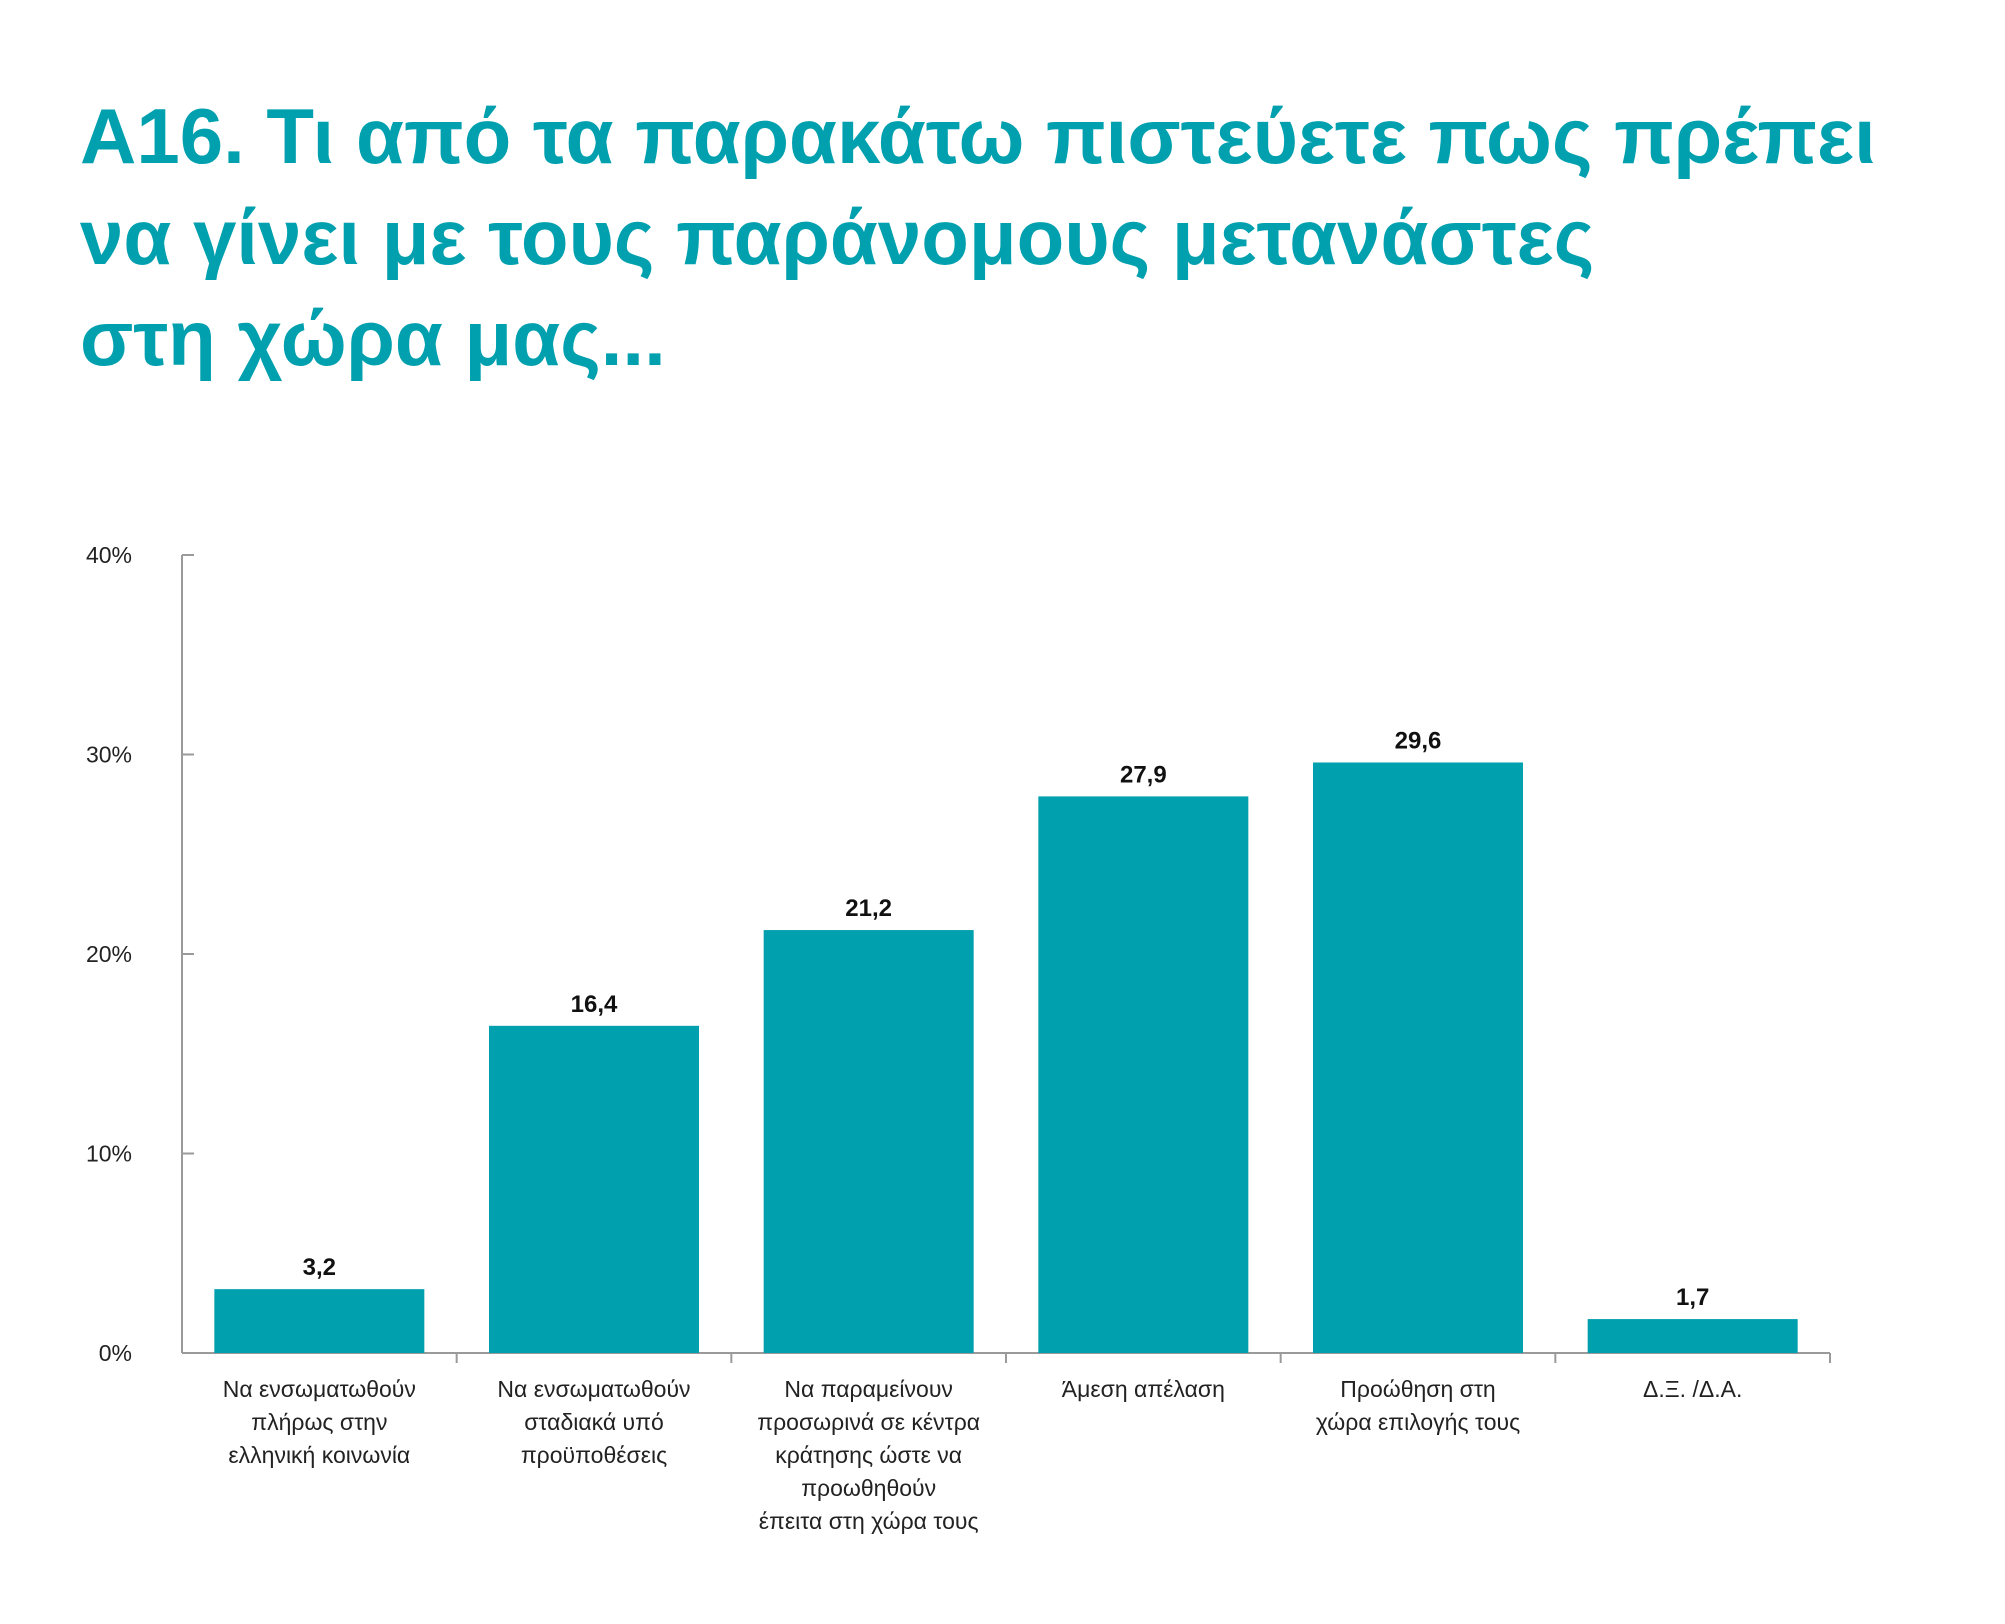 The image size is (2005, 1624). I want to click on category-label-5-line-2: χώρα επιλογής τους, so click(1418, 1422).